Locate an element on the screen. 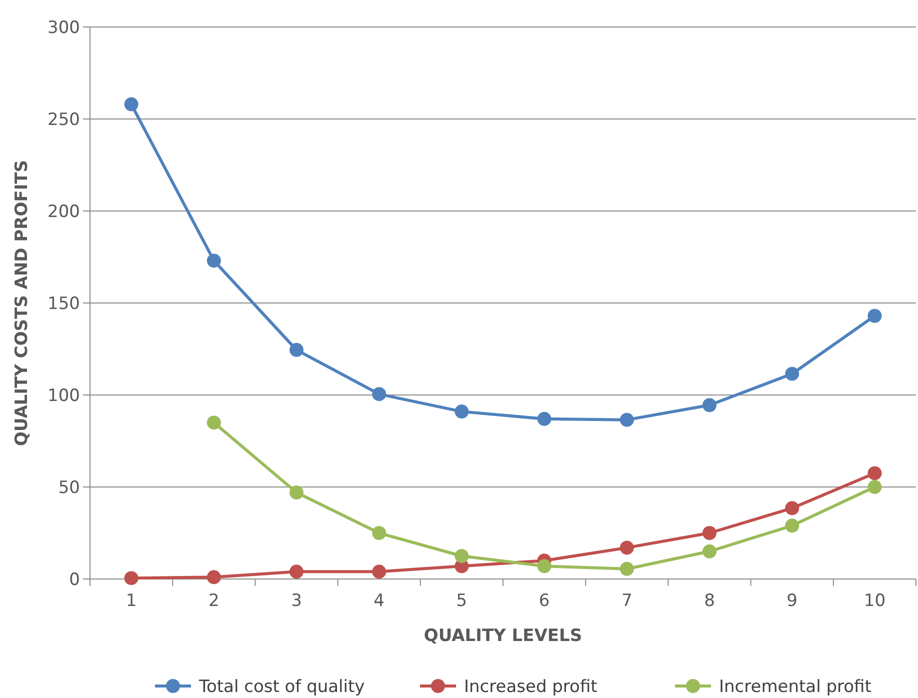 The image size is (918, 698). x-tick-label: 4 is located at coordinates (379, 601).